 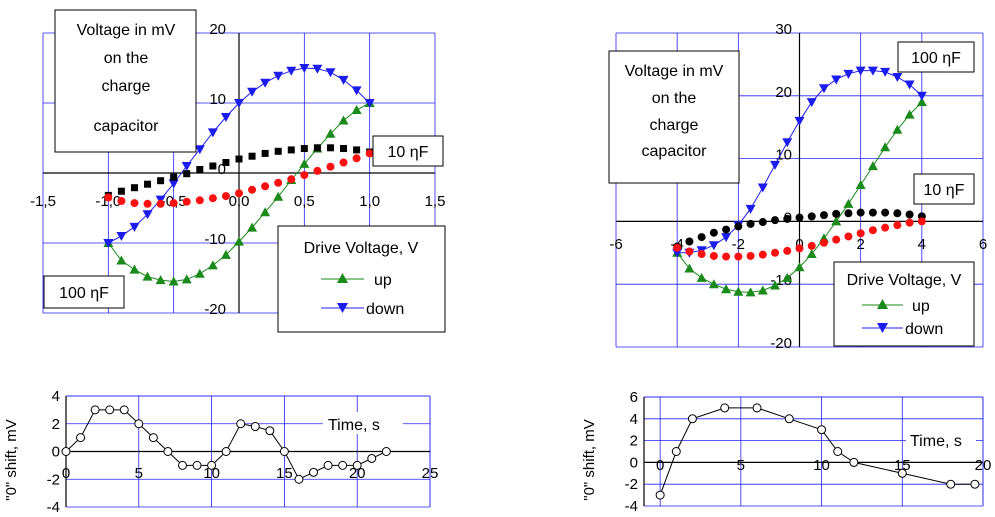 I want to click on title-box: Voltage in mV on the charge capacitor, so click(x=674, y=117).